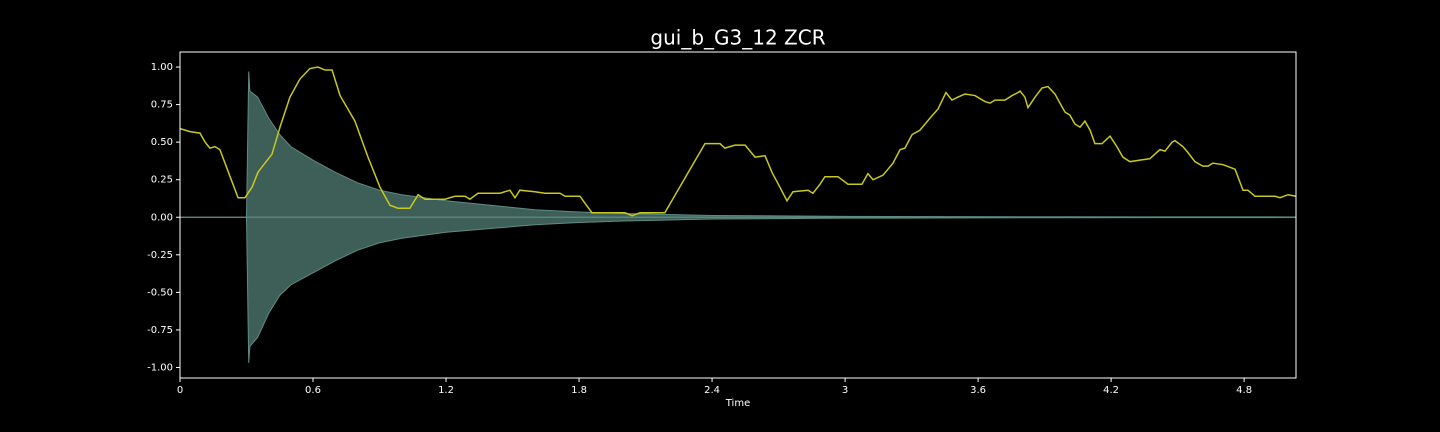 This screenshot has height=432, width=1440. What do you see at coordinates (845, 390) in the screenshot?
I see `x-tick-label: 3` at bounding box center [845, 390].